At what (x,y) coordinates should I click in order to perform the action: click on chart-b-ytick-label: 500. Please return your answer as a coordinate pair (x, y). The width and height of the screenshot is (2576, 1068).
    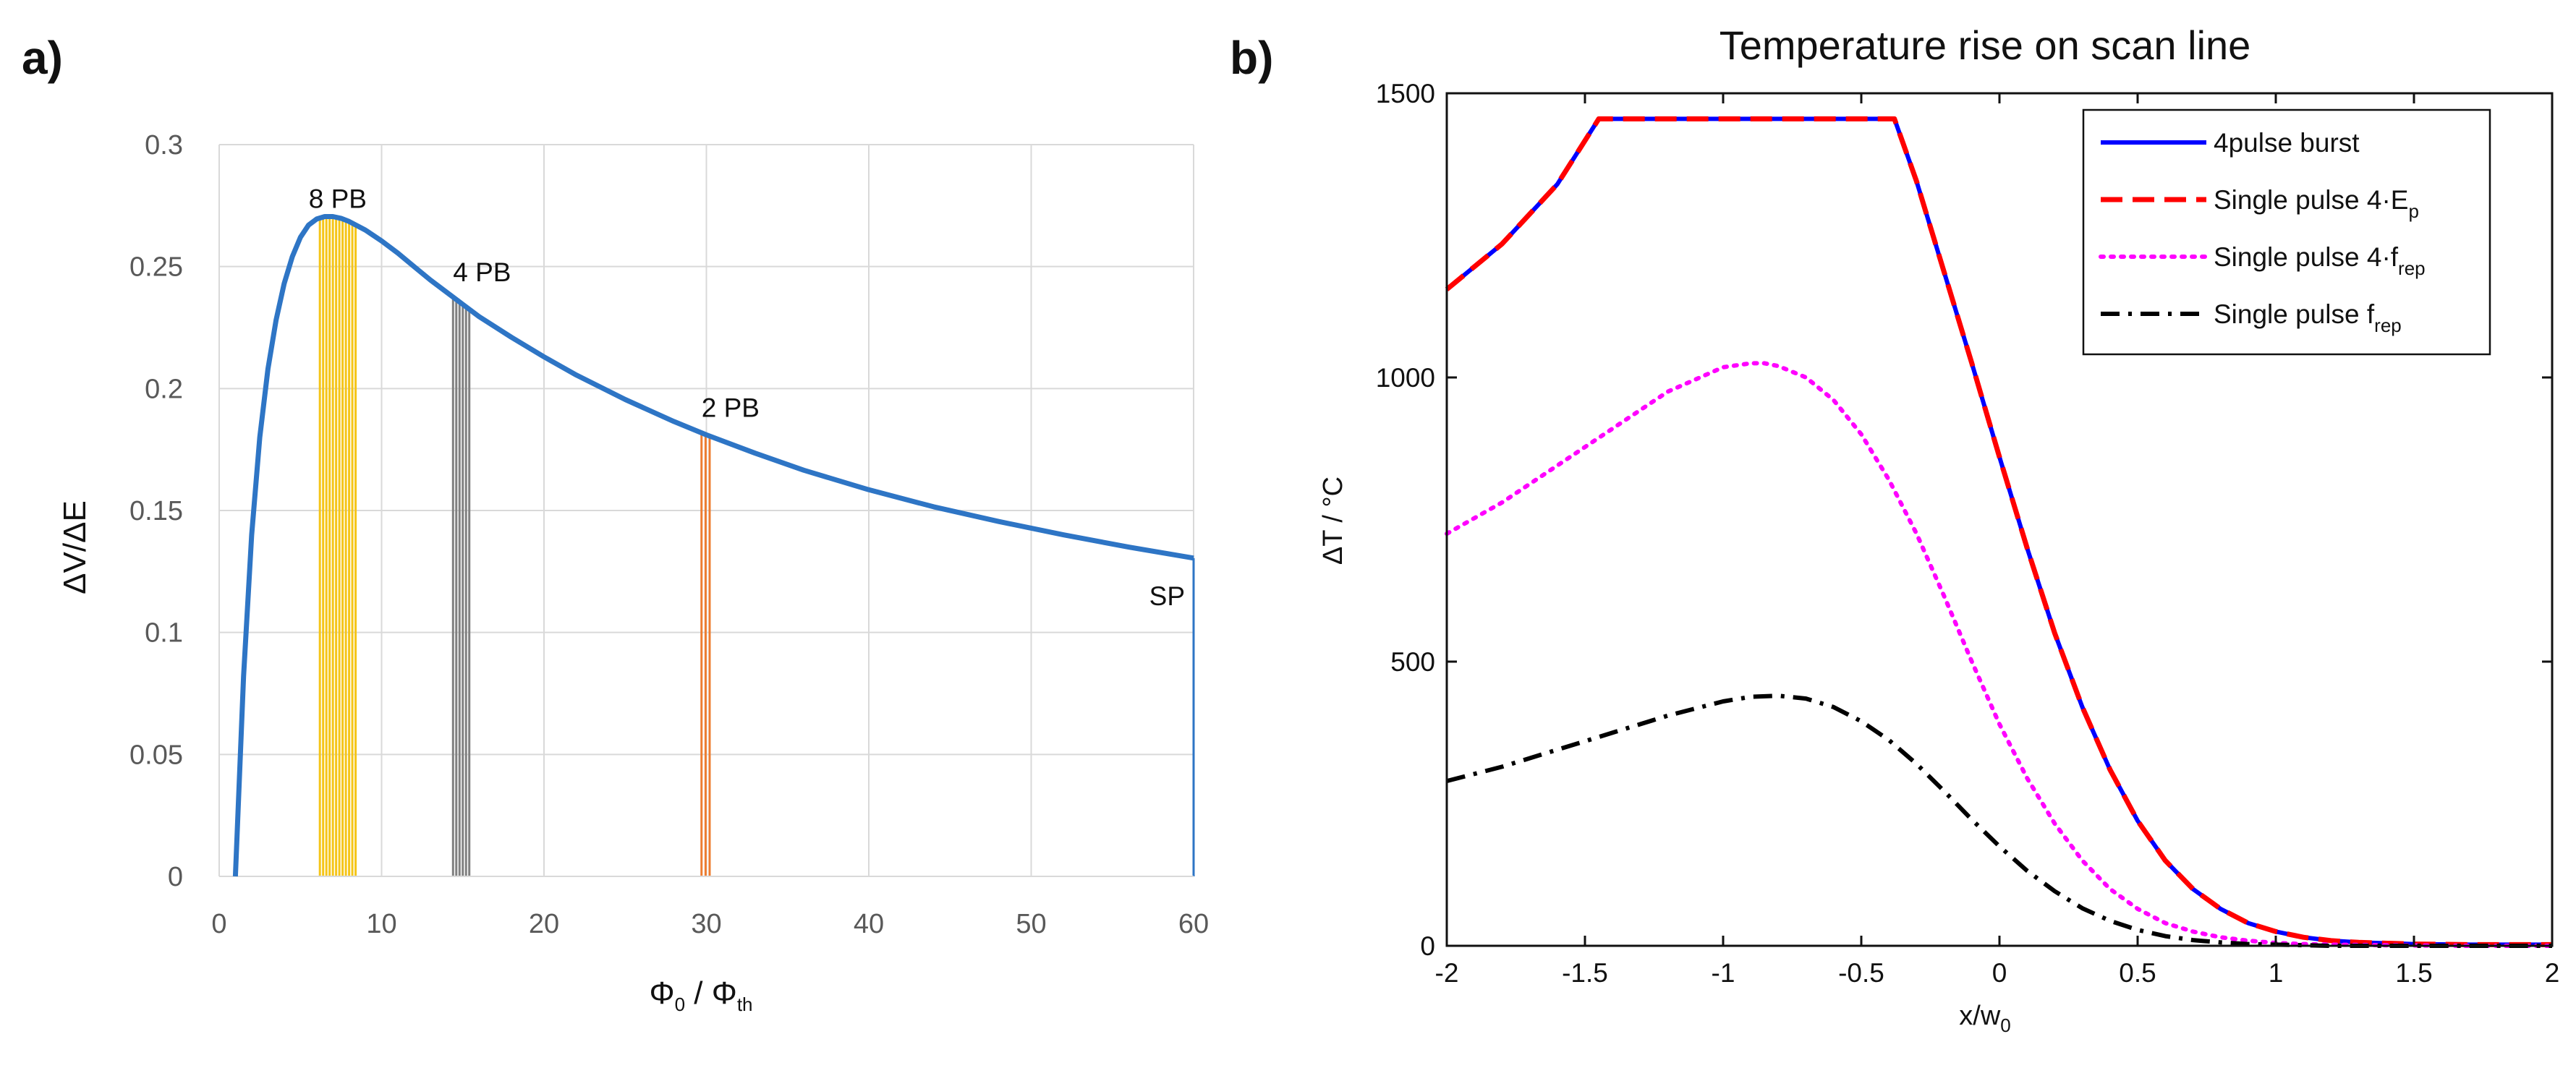
    Looking at the image, I should click on (1412, 662).